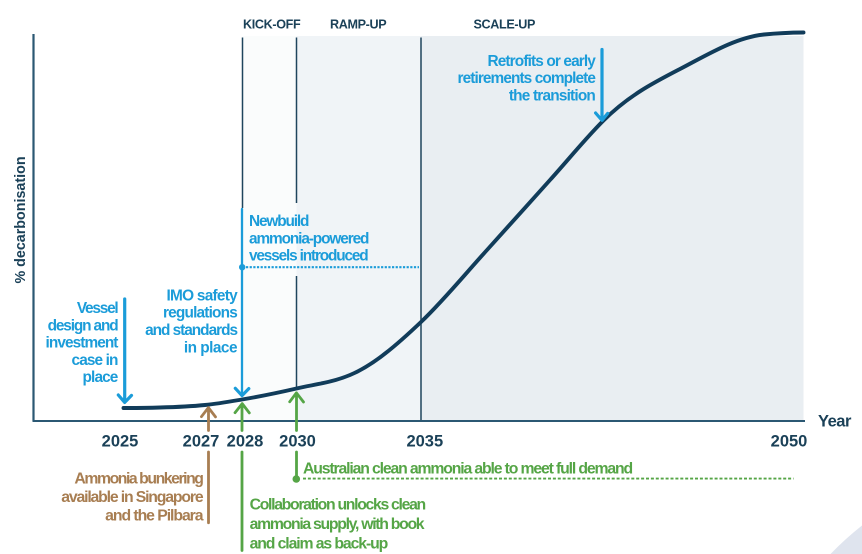  What do you see at coordinates (308, 256) in the screenshot?
I see `svg-text: vessels introduced` at bounding box center [308, 256].